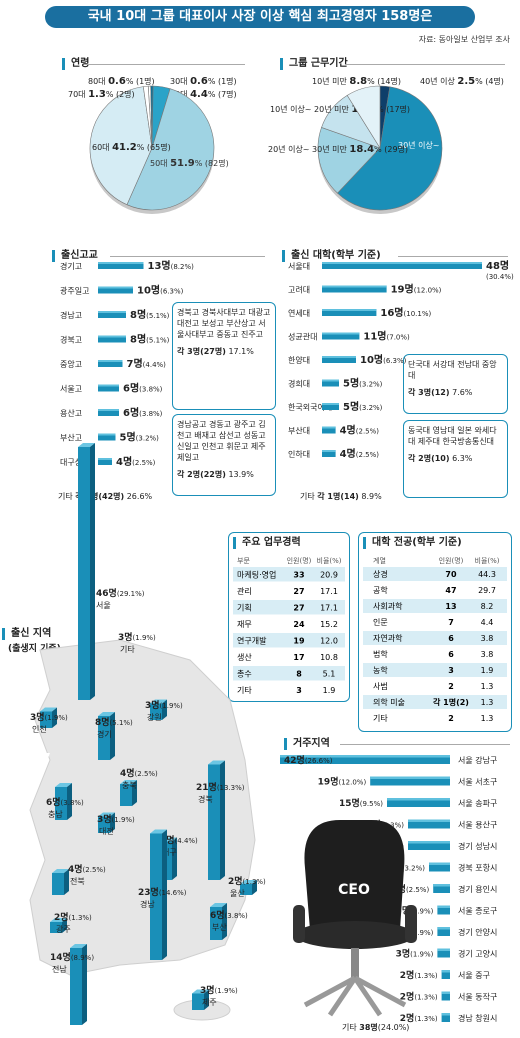 This screenshot has width=520, height=1038. I want to click on region-name-label: 서울, so click(103, 605).